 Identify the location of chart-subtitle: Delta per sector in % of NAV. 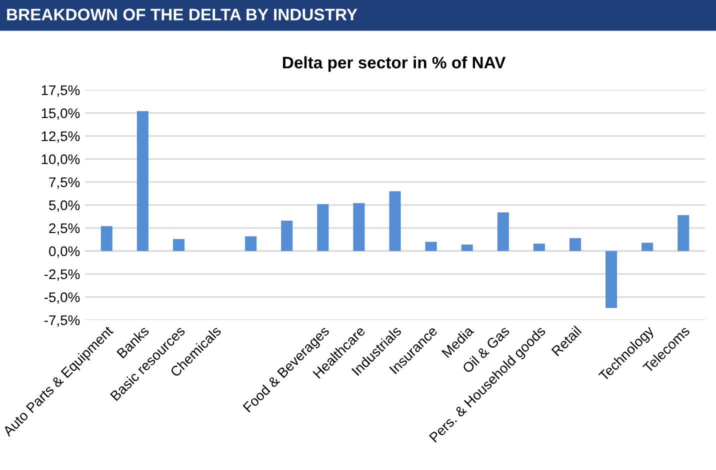
(394, 64).